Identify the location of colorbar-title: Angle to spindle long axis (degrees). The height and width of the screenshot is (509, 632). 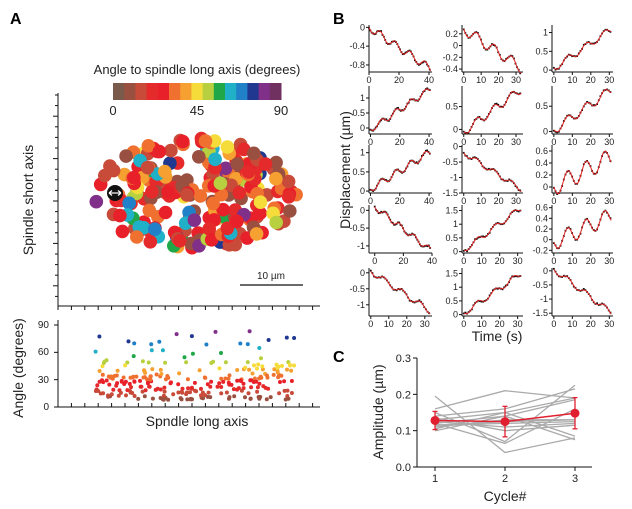
(197, 69).